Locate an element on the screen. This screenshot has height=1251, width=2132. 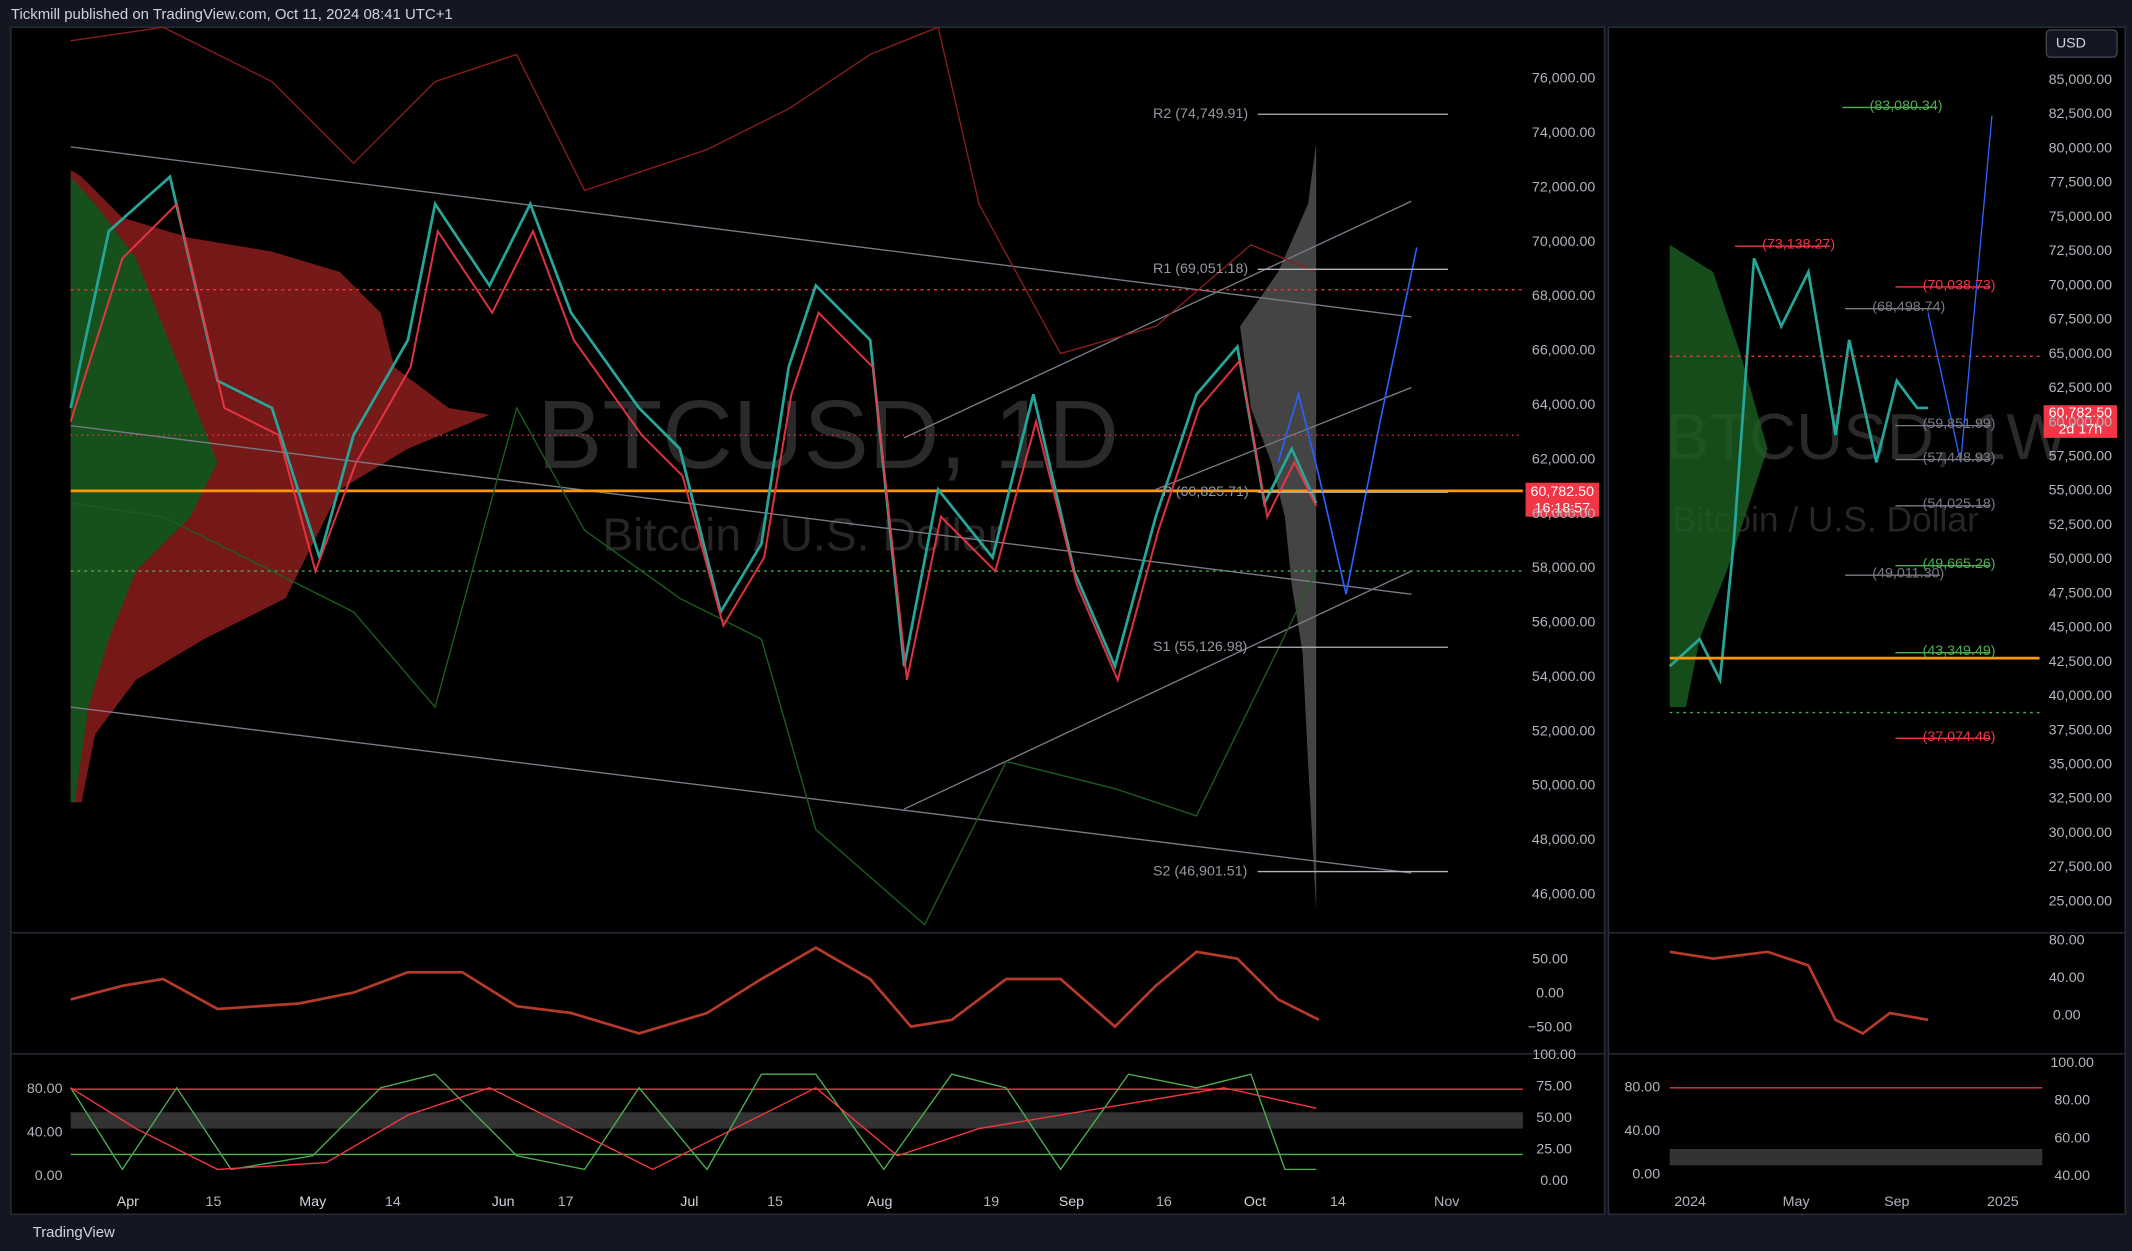
time-axis-label: May is located at coordinates (313, 1202).